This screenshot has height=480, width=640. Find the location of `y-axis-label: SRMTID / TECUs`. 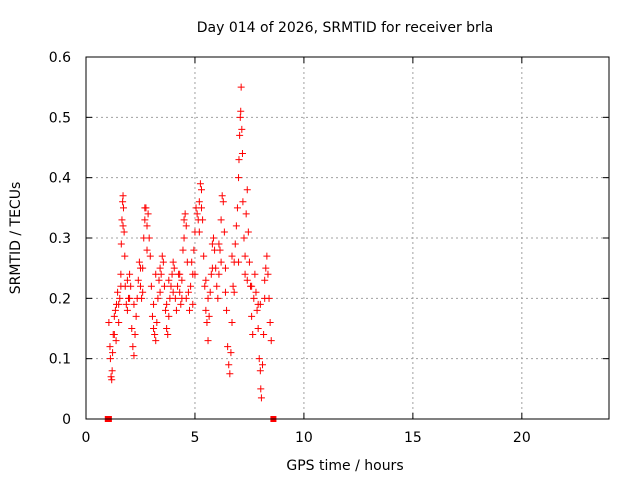

y-axis-label: SRMTID / TECUs is located at coordinates (16, 238).